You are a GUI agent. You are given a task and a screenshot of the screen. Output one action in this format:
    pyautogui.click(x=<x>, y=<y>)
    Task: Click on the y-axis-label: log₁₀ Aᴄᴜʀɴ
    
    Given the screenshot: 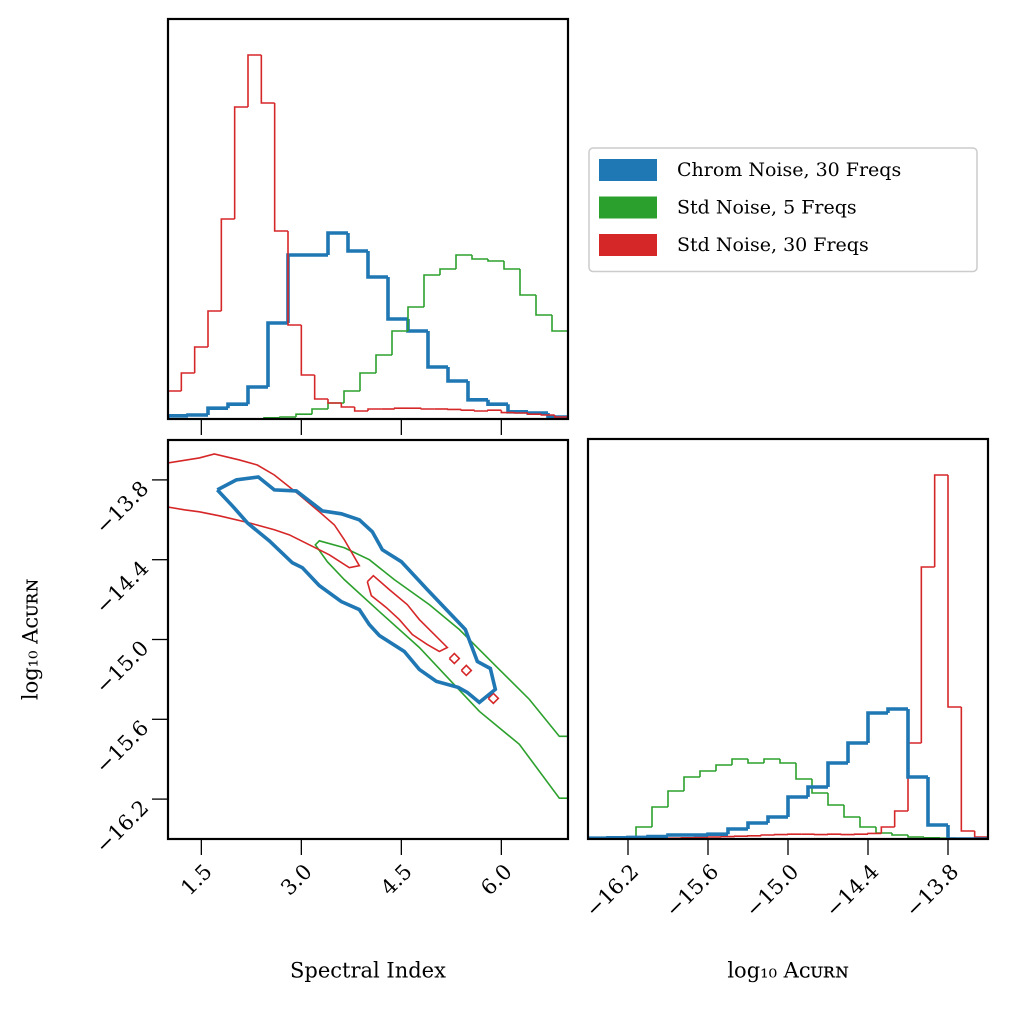 What is the action you would take?
    pyautogui.click(x=31, y=639)
    